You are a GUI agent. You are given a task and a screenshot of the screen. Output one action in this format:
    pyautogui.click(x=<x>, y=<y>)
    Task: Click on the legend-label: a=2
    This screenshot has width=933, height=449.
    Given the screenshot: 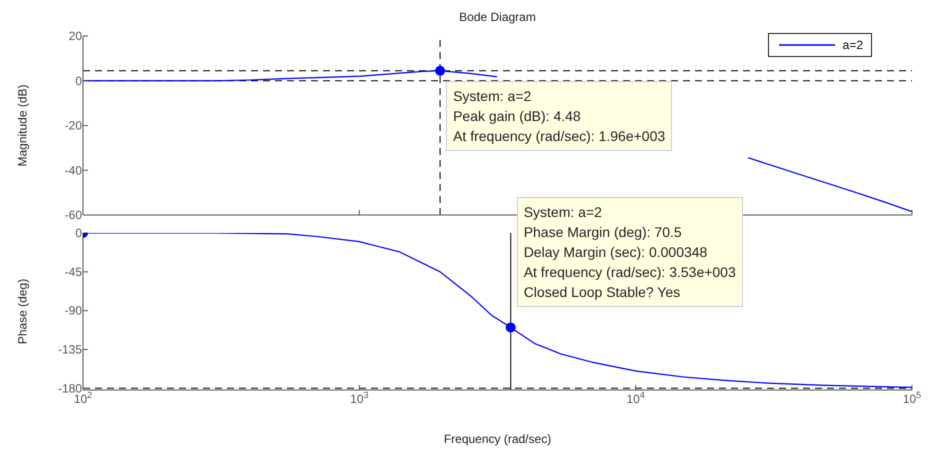 What is the action you would take?
    pyautogui.click(x=852, y=45)
    